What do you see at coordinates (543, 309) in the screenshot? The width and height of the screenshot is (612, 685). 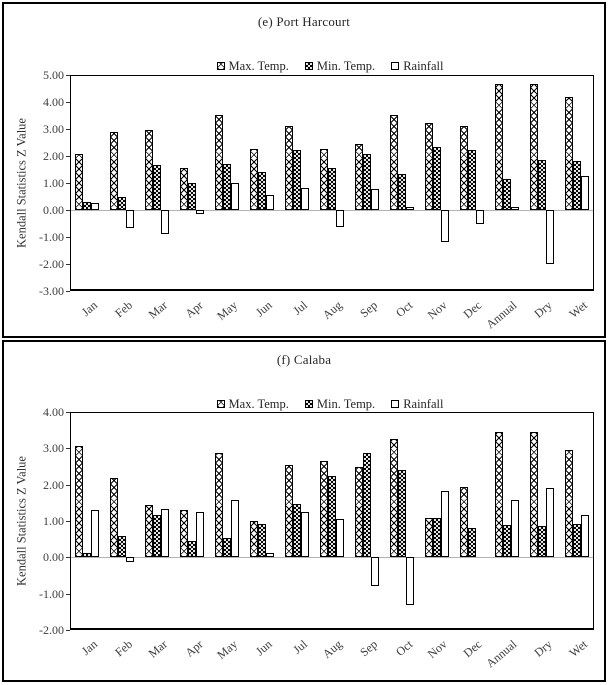 I see `x-category-label: Dry` at bounding box center [543, 309].